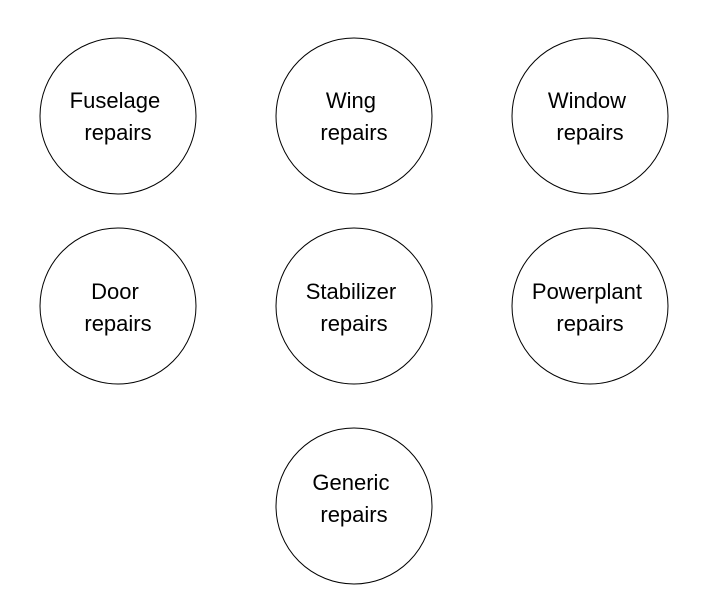  I want to click on node-wing-circle, so click(354, 116).